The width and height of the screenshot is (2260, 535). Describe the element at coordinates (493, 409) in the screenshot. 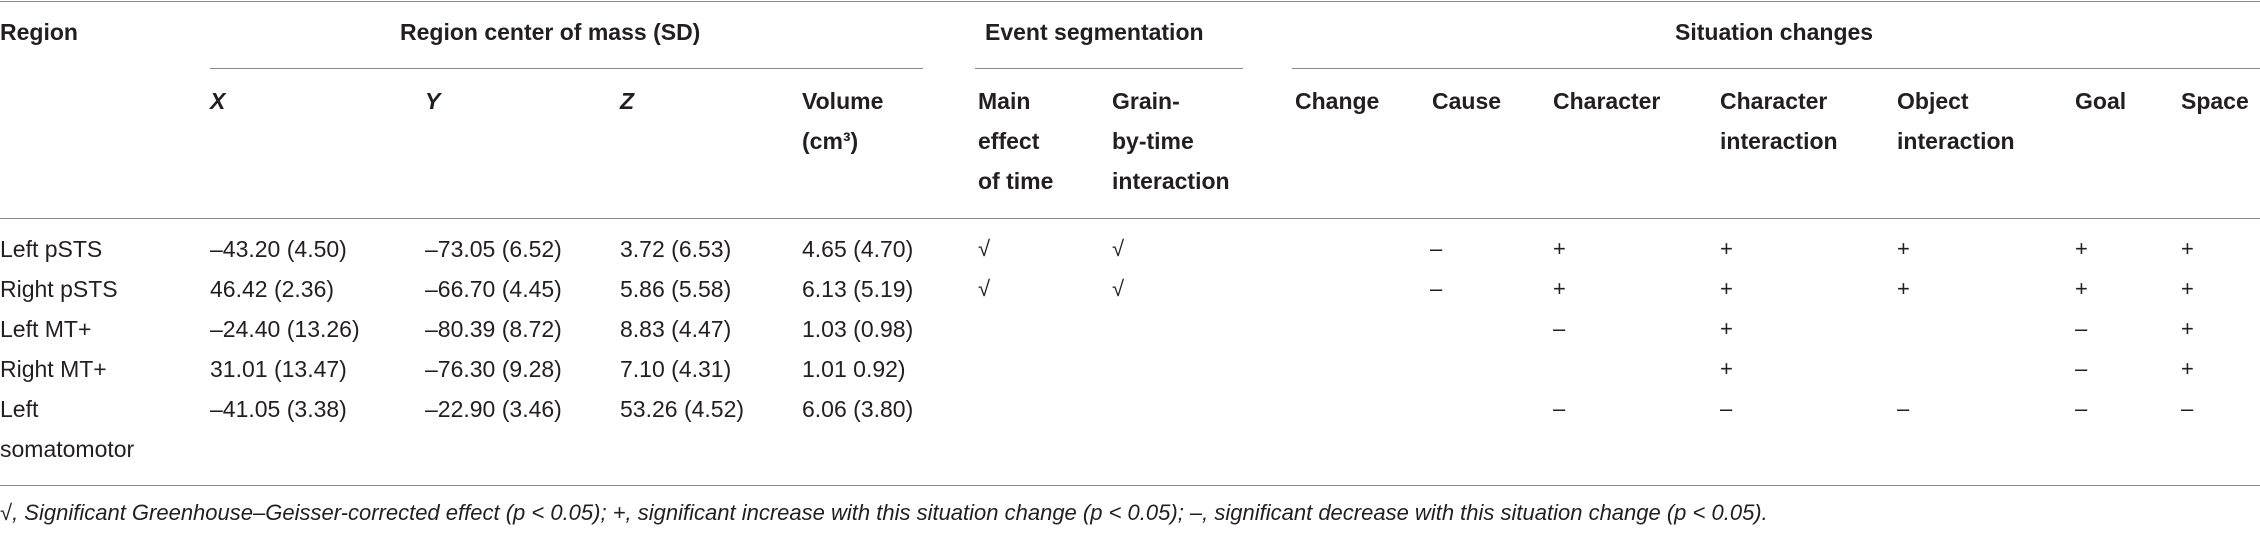

I see `row-4-y: –22.90 (3.46)` at that location.